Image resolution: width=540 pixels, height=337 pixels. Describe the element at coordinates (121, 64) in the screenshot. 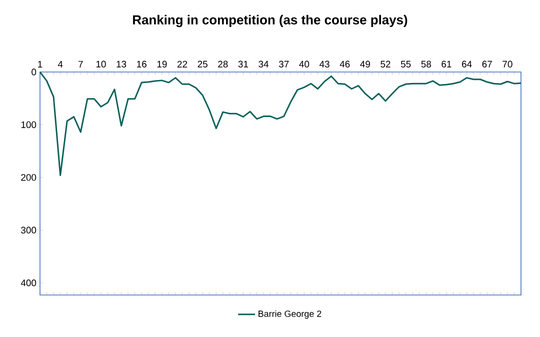

I see `x-tick-label: 13` at that location.